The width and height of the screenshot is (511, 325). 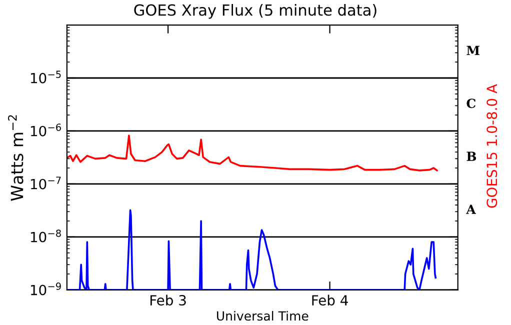 I want to click on x-tick-label: Feb 4, so click(x=330, y=300).